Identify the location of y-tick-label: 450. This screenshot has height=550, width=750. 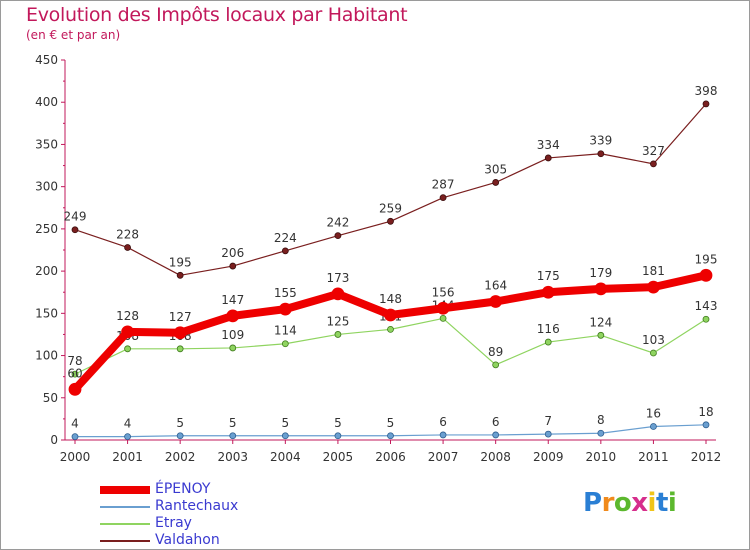
(46, 60).